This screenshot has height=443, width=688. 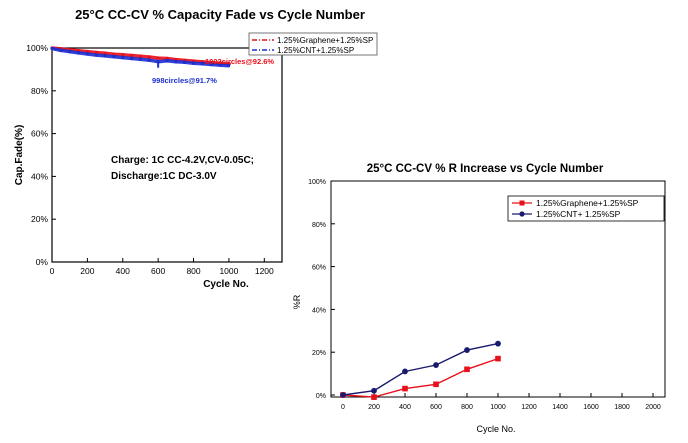 What do you see at coordinates (522, 214) in the screenshot?
I see `legend-marker-circle` at bounding box center [522, 214].